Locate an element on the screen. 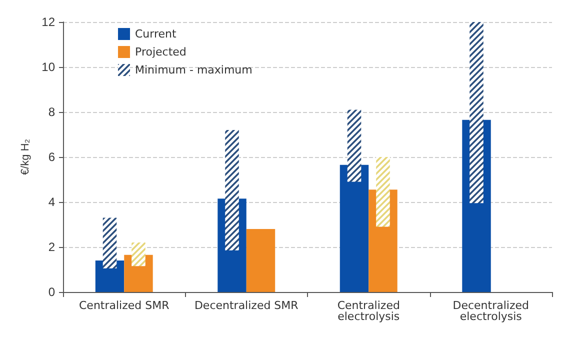 Image resolution: width=576 pixels, height=344 pixels. y-tick-label: 4 is located at coordinates (52, 202).